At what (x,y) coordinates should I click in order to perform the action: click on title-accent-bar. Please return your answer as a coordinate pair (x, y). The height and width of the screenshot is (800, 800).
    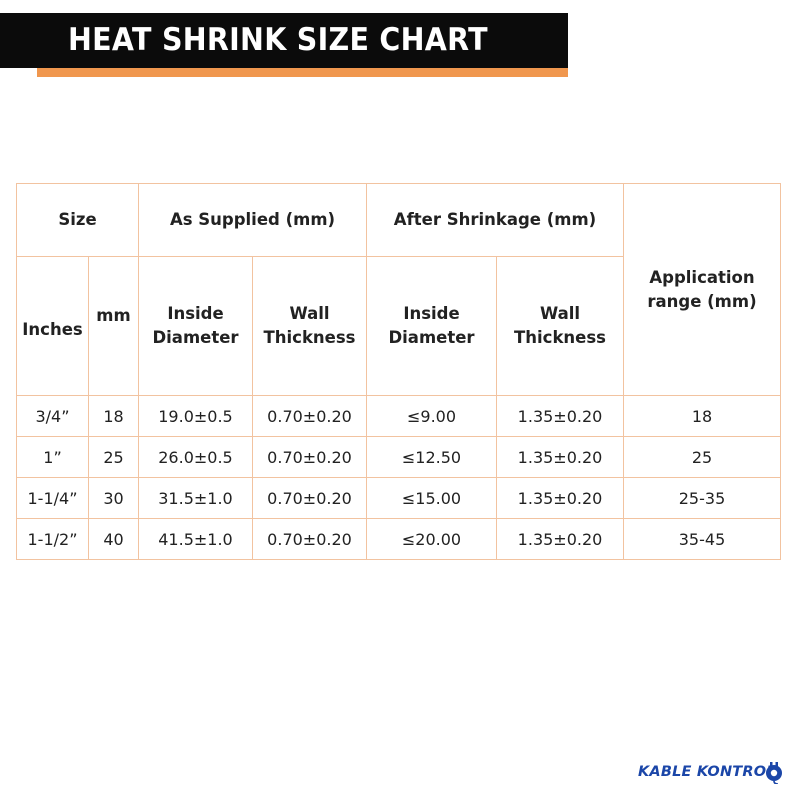
    Looking at the image, I should click on (302, 72).